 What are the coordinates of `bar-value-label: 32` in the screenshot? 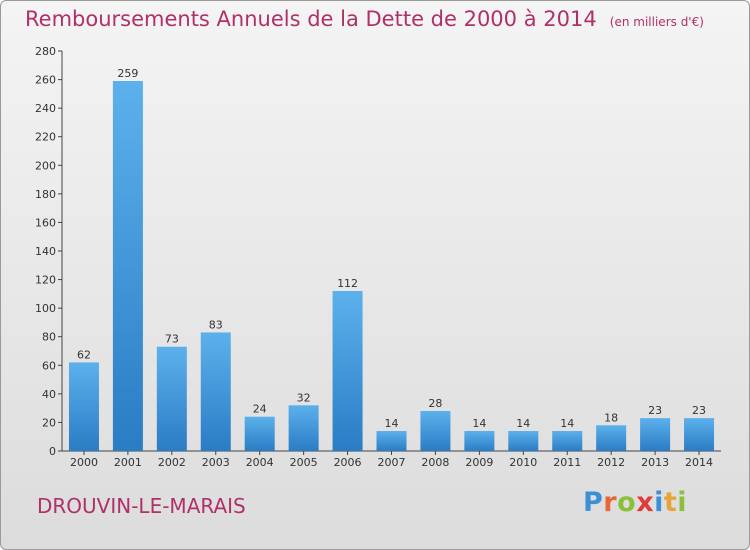 It's located at (304, 397).